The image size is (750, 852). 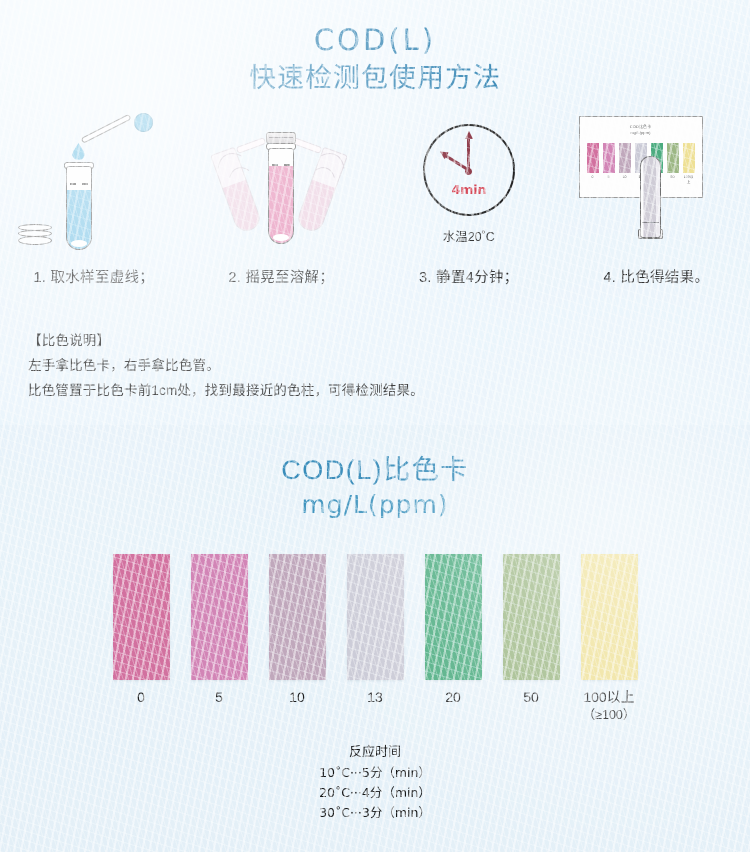 I want to click on swatch-label: 100以上 （≥100）, so click(x=609, y=705).